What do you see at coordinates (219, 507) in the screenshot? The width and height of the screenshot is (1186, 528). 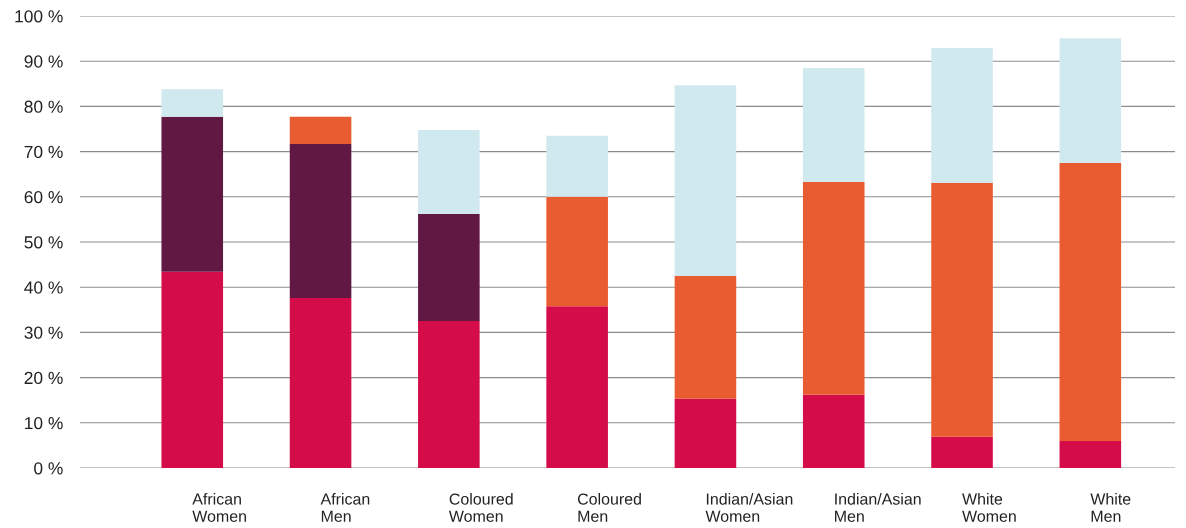 I see `x-tick-label: African Women` at bounding box center [219, 507].